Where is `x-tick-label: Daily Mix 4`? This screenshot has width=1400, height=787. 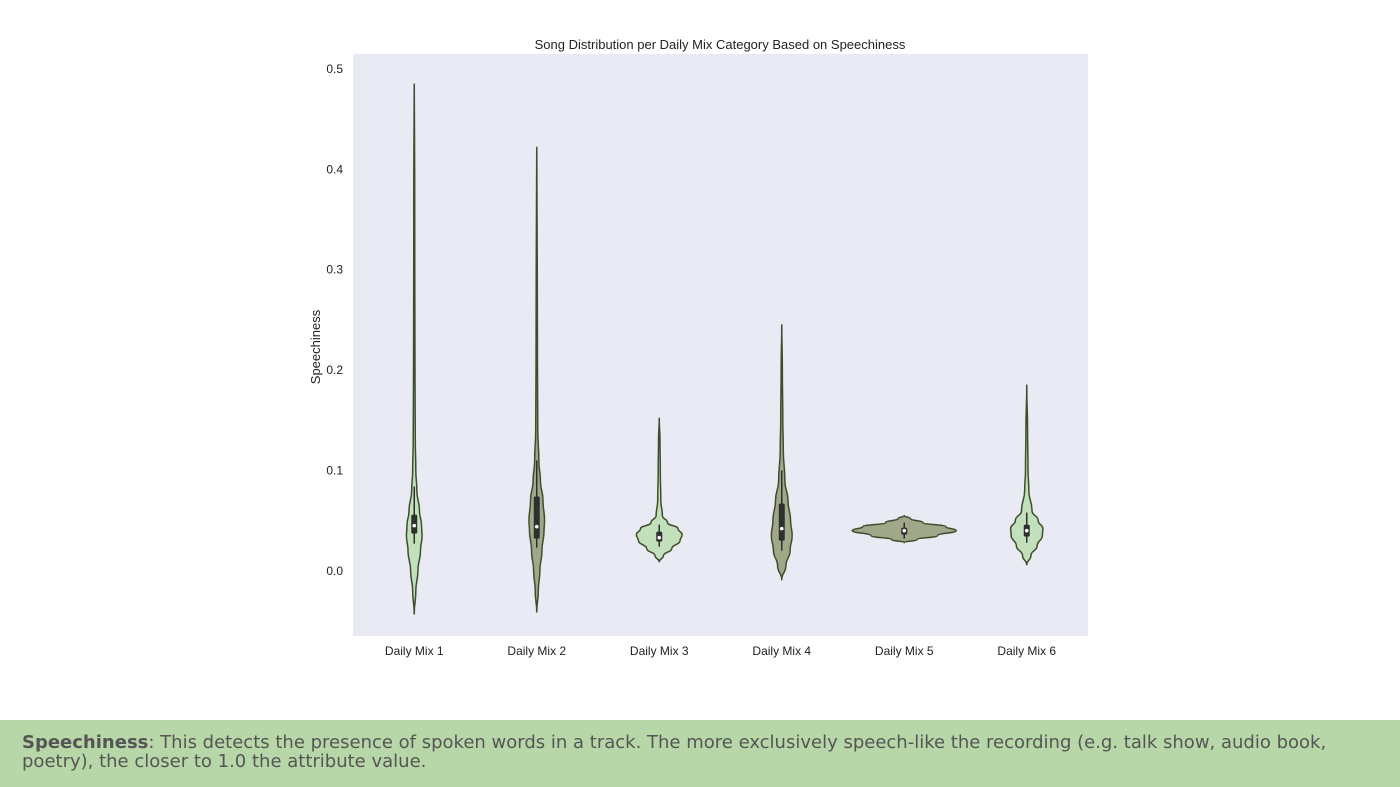 x-tick-label: Daily Mix 4 is located at coordinates (781, 651).